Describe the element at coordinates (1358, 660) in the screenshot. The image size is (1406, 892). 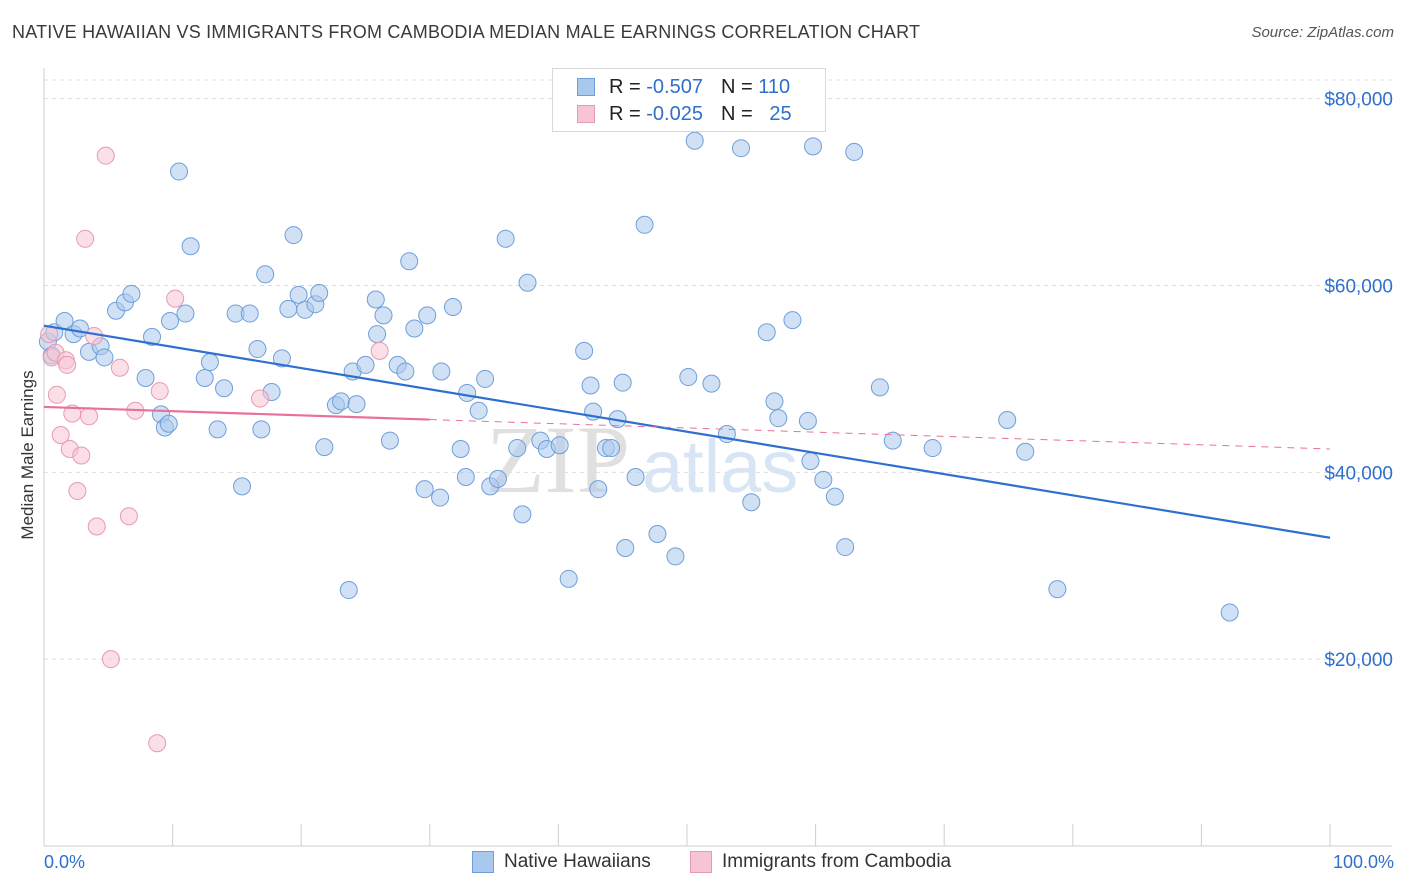
I see `y-tick-label: $20,000` at that location.